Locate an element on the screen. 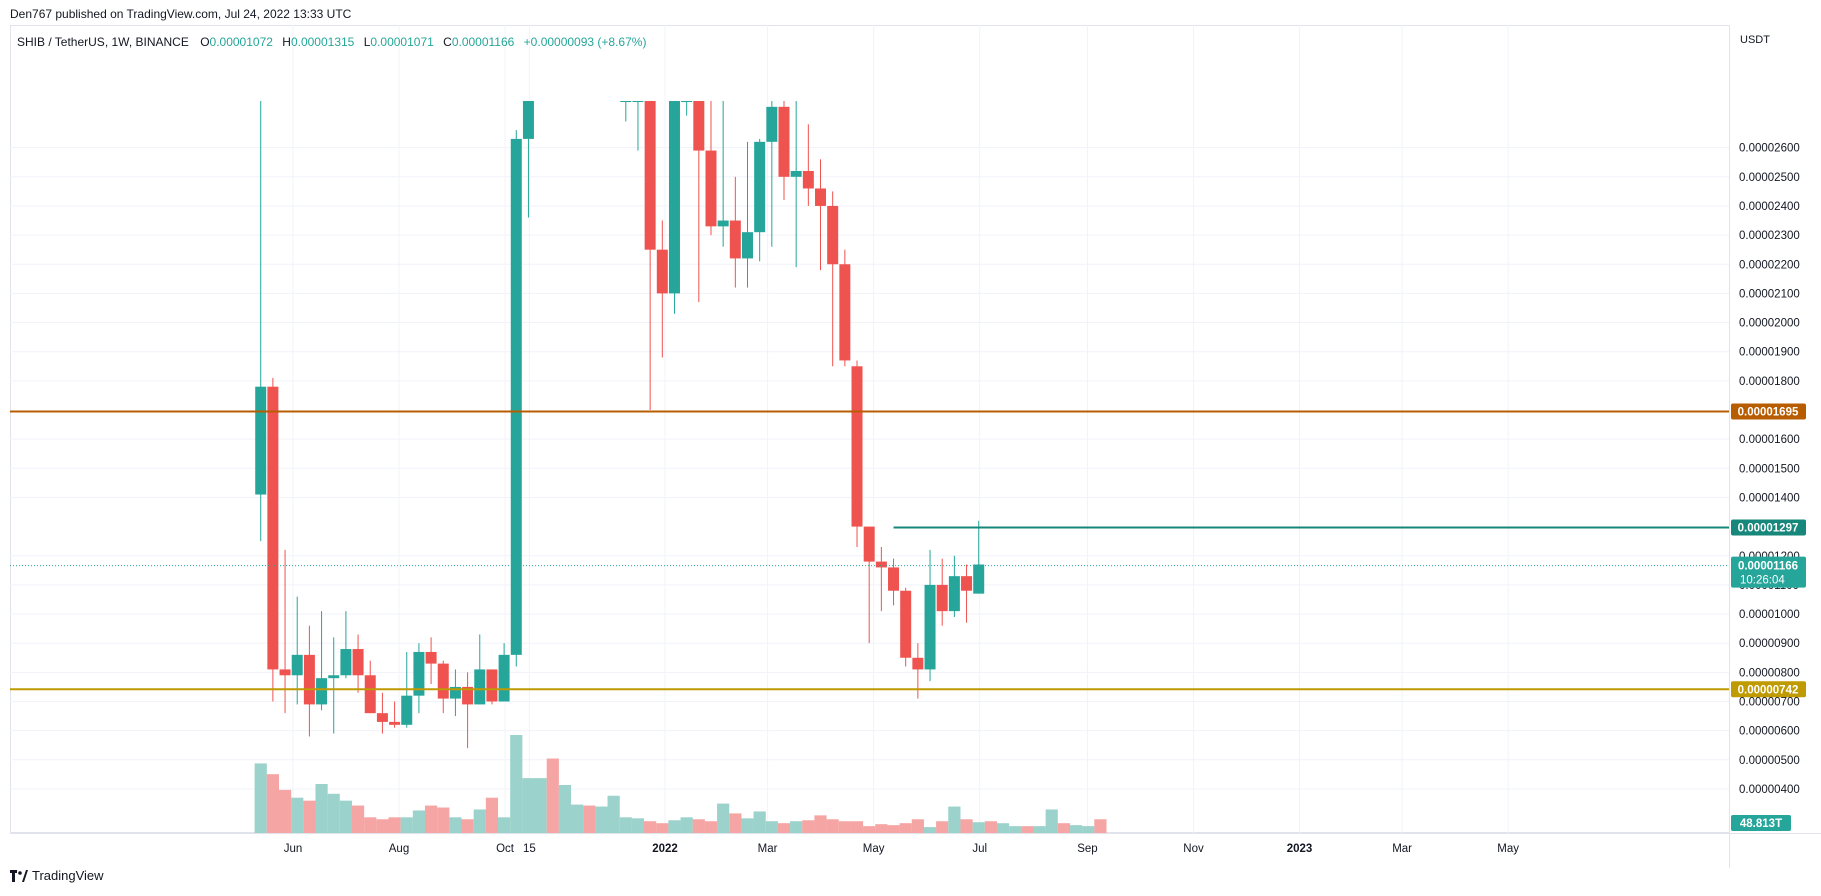  time-tick-label: Jul is located at coordinates (979, 849).